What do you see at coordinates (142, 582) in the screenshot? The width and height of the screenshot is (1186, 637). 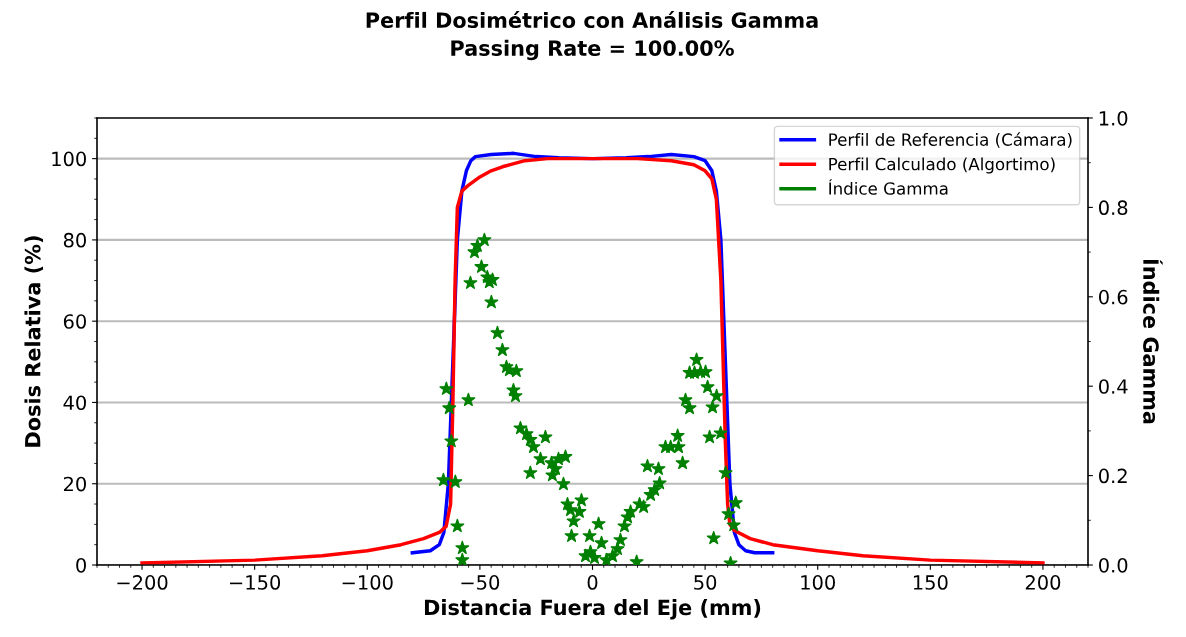 I see `x-tick-label: −200` at bounding box center [142, 582].